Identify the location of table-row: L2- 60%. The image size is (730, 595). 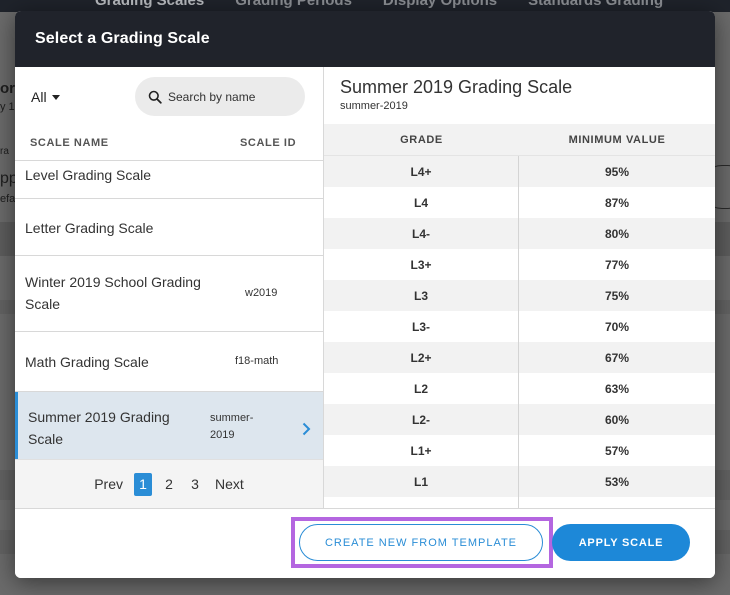
(519, 419).